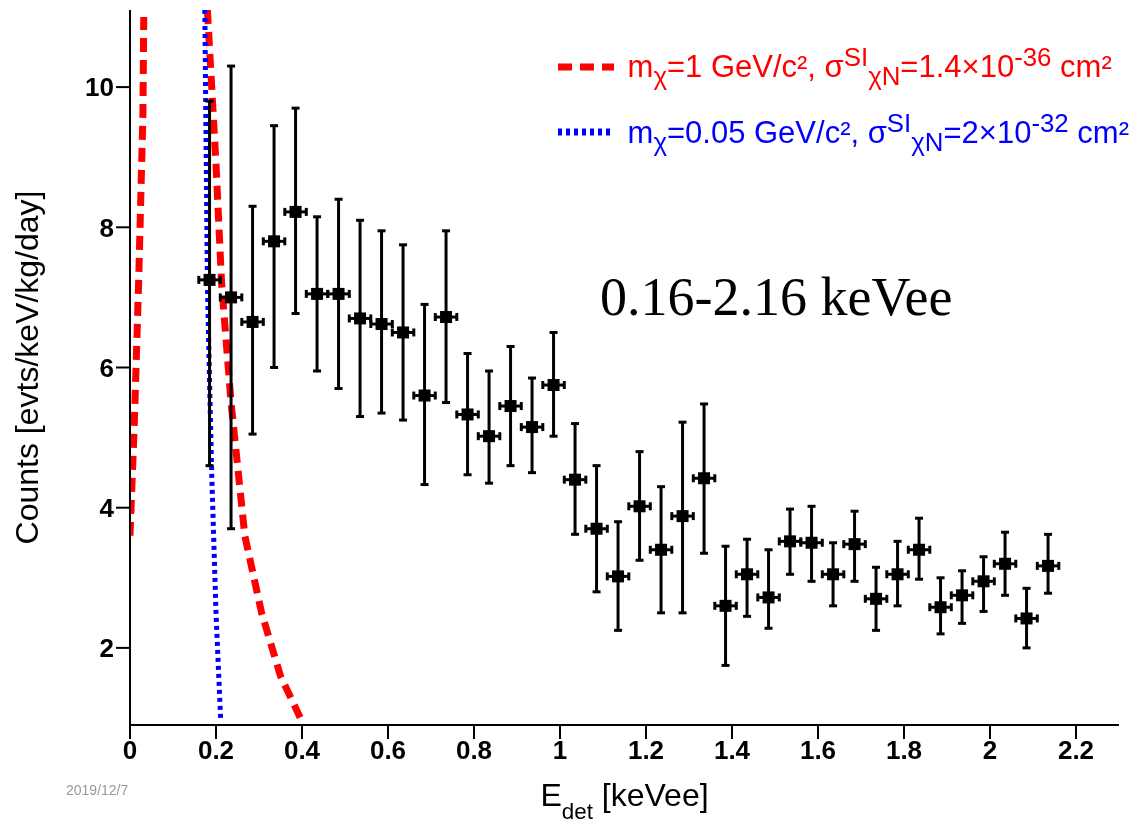  Describe the element at coordinates (107, 507) in the screenshot. I see `y-tick-label: 4` at that location.